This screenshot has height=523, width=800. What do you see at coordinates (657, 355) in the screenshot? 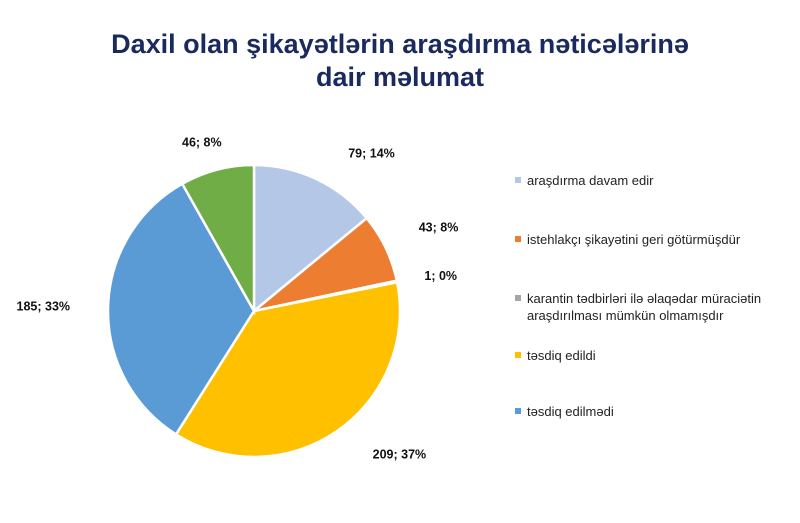
I see `legend-item: təsdiq edildi` at bounding box center [657, 355].